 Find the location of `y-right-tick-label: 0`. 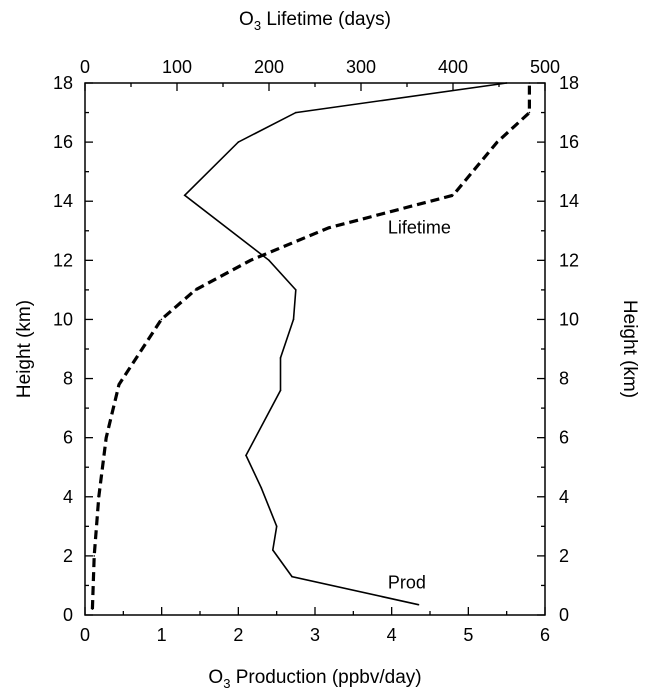

y-right-tick-label: 0 is located at coordinates (564, 615).